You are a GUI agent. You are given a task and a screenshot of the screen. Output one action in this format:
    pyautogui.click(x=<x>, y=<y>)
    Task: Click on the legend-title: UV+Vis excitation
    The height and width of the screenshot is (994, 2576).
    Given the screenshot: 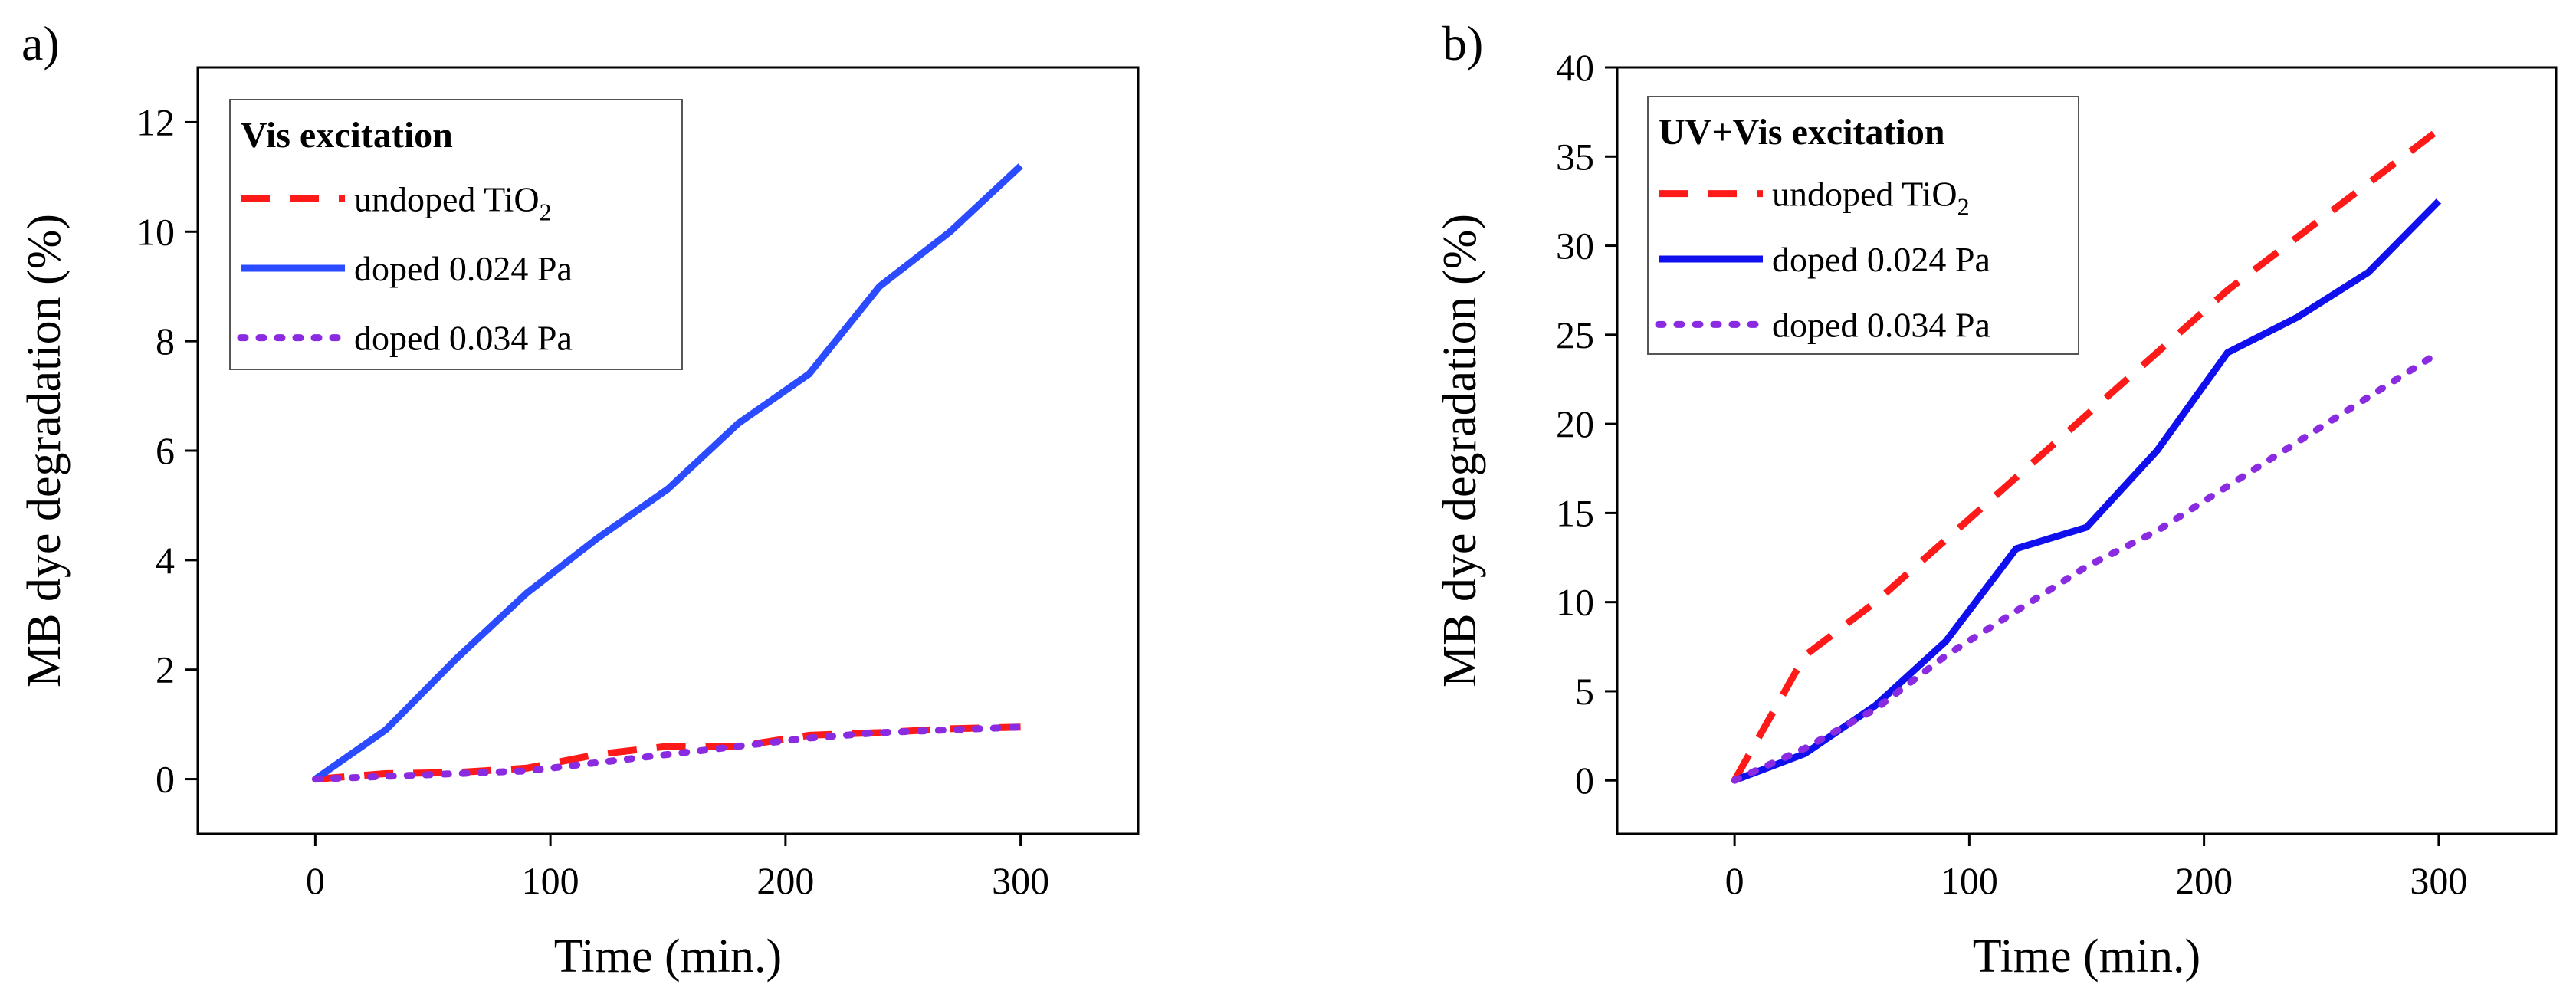 What is the action you would take?
    pyautogui.click(x=1802, y=132)
    